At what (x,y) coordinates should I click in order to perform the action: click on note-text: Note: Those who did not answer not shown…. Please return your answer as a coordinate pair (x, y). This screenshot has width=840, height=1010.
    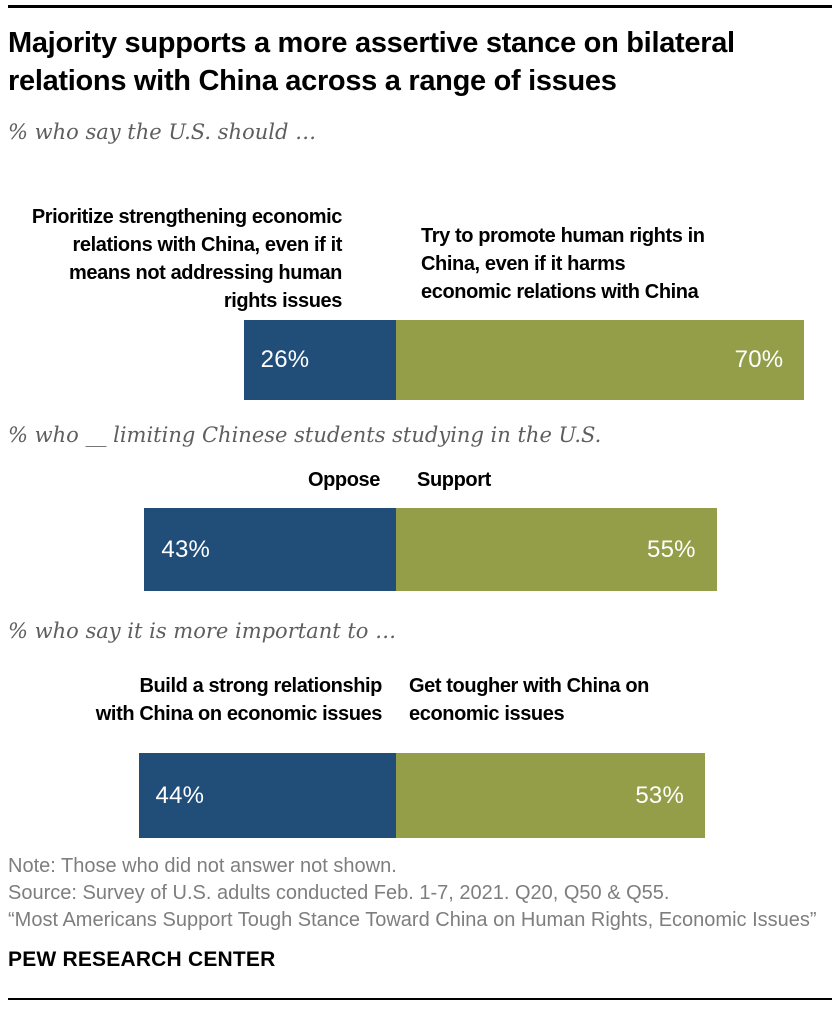
    Looking at the image, I should click on (202, 866).